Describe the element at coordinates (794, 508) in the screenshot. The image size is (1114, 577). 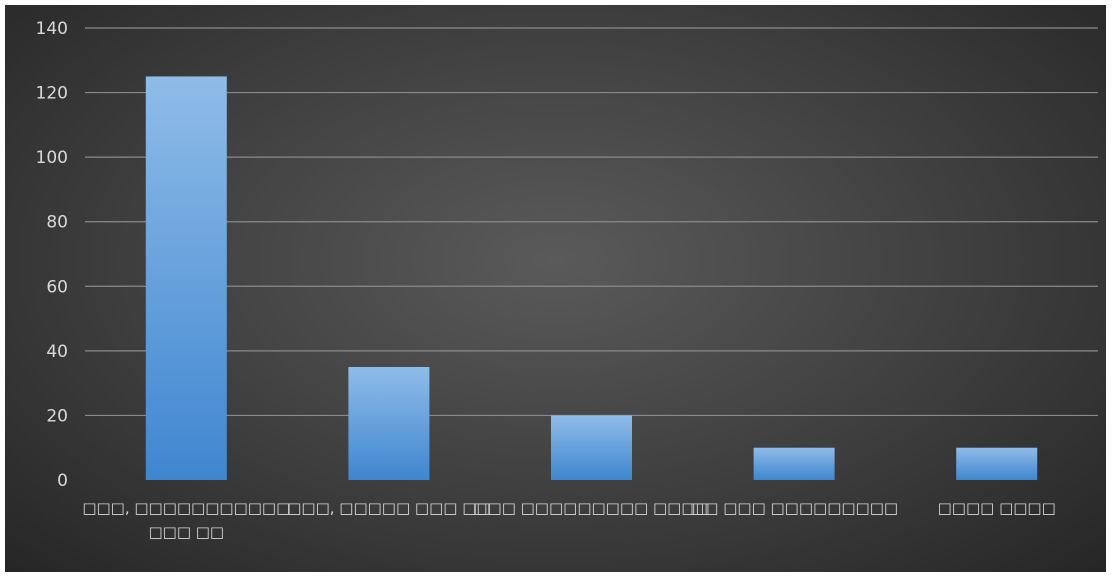
I see `x-category-label: □□ □□□ □□□□□□□□□` at that location.